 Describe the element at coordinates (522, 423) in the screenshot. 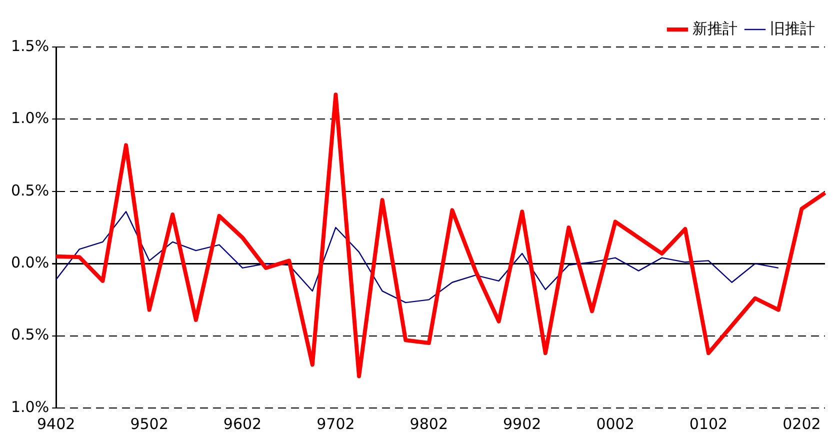

I see `x-tick-label: 9902` at that location.